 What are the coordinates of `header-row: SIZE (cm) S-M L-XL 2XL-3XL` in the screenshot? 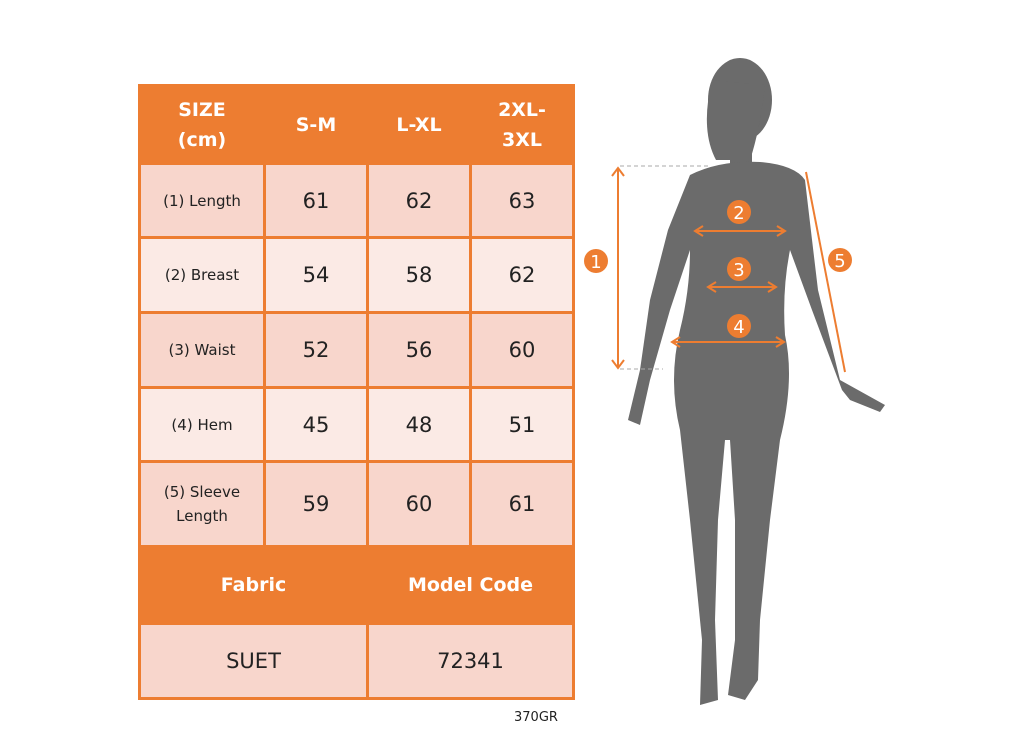 It's located at (356, 124).